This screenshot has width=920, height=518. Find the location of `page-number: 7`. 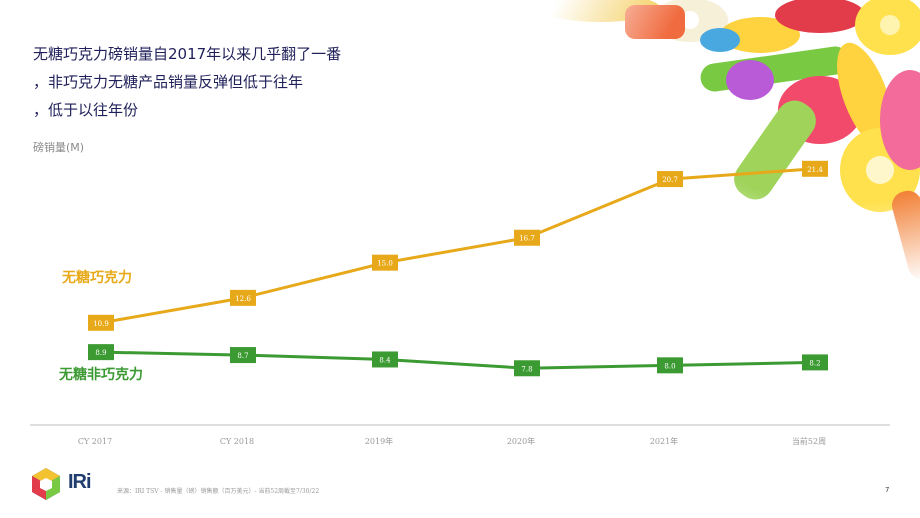

page-number: 7 is located at coordinates (887, 490).